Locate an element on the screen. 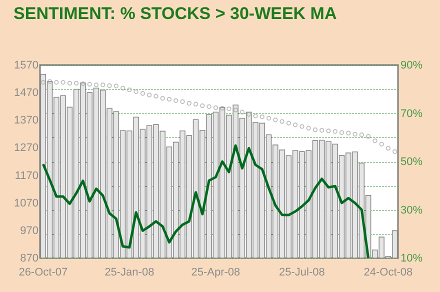 This screenshot has width=440, height=292. y-tick-label: 1170 is located at coordinates (26, 176).